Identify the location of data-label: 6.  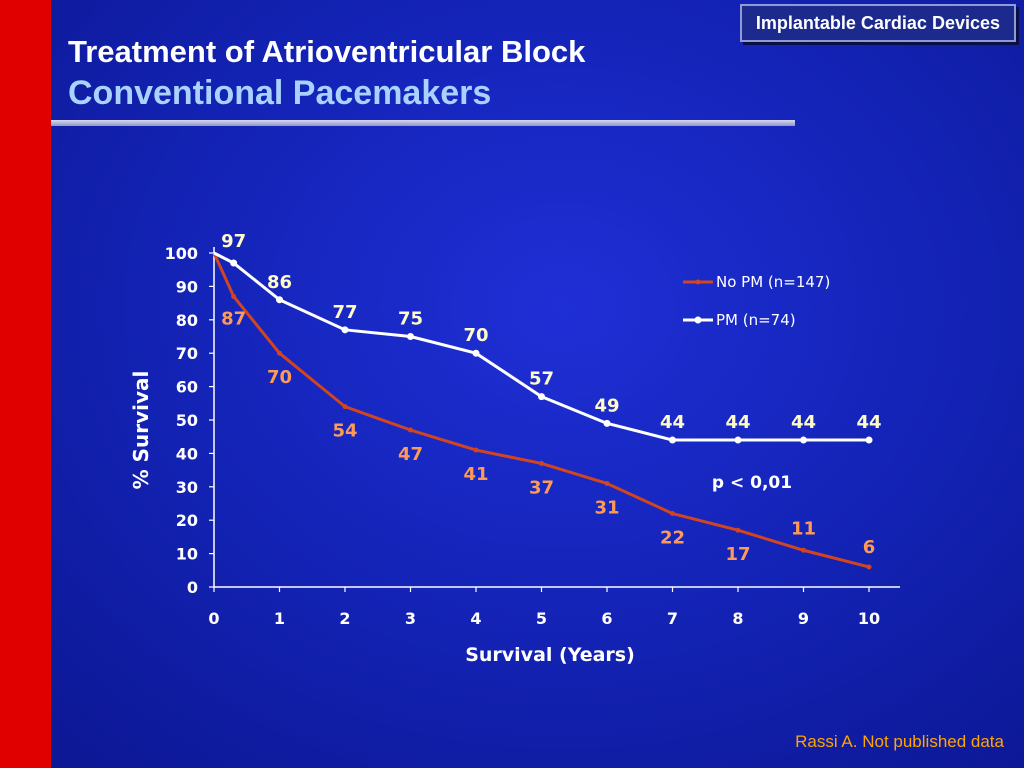
(869, 547).